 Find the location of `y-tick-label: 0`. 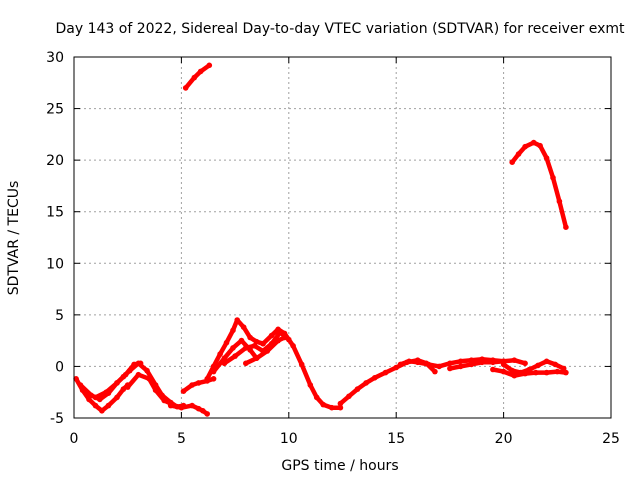

y-tick-label: 0 is located at coordinates (59, 367).